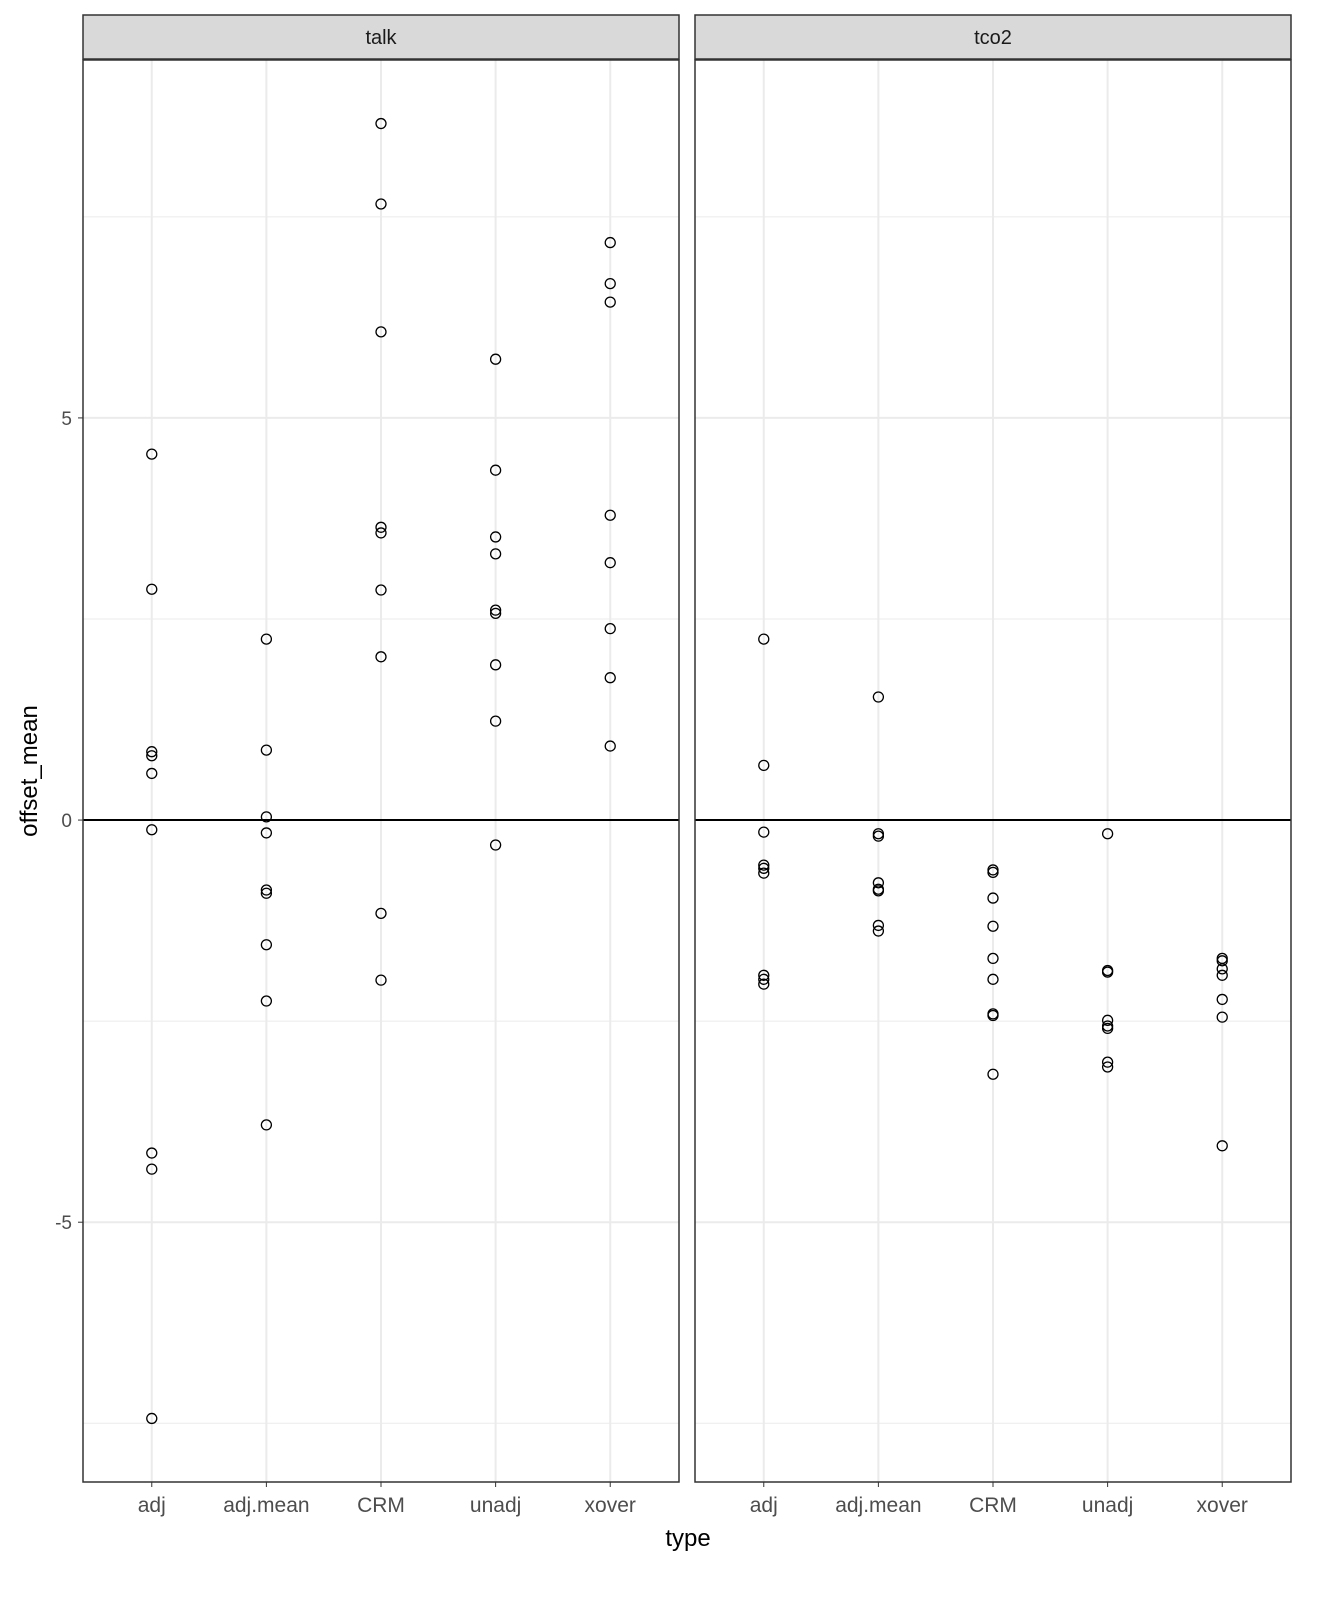  I want to click on y-tick-label: -5, so click(63, 1223).